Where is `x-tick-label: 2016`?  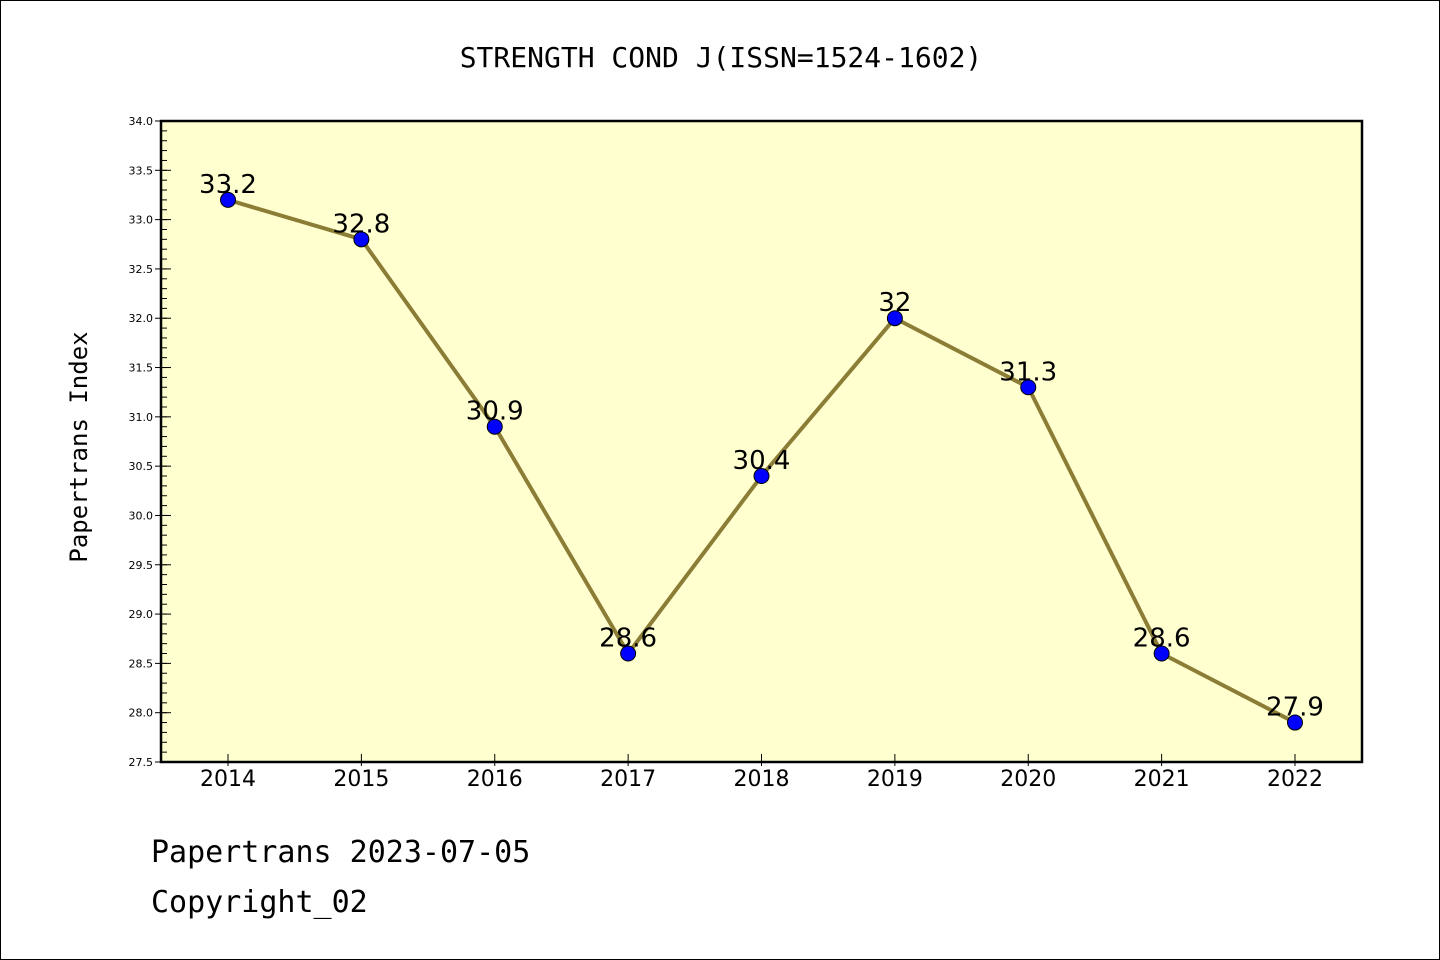 x-tick-label: 2016 is located at coordinates (495, 779).